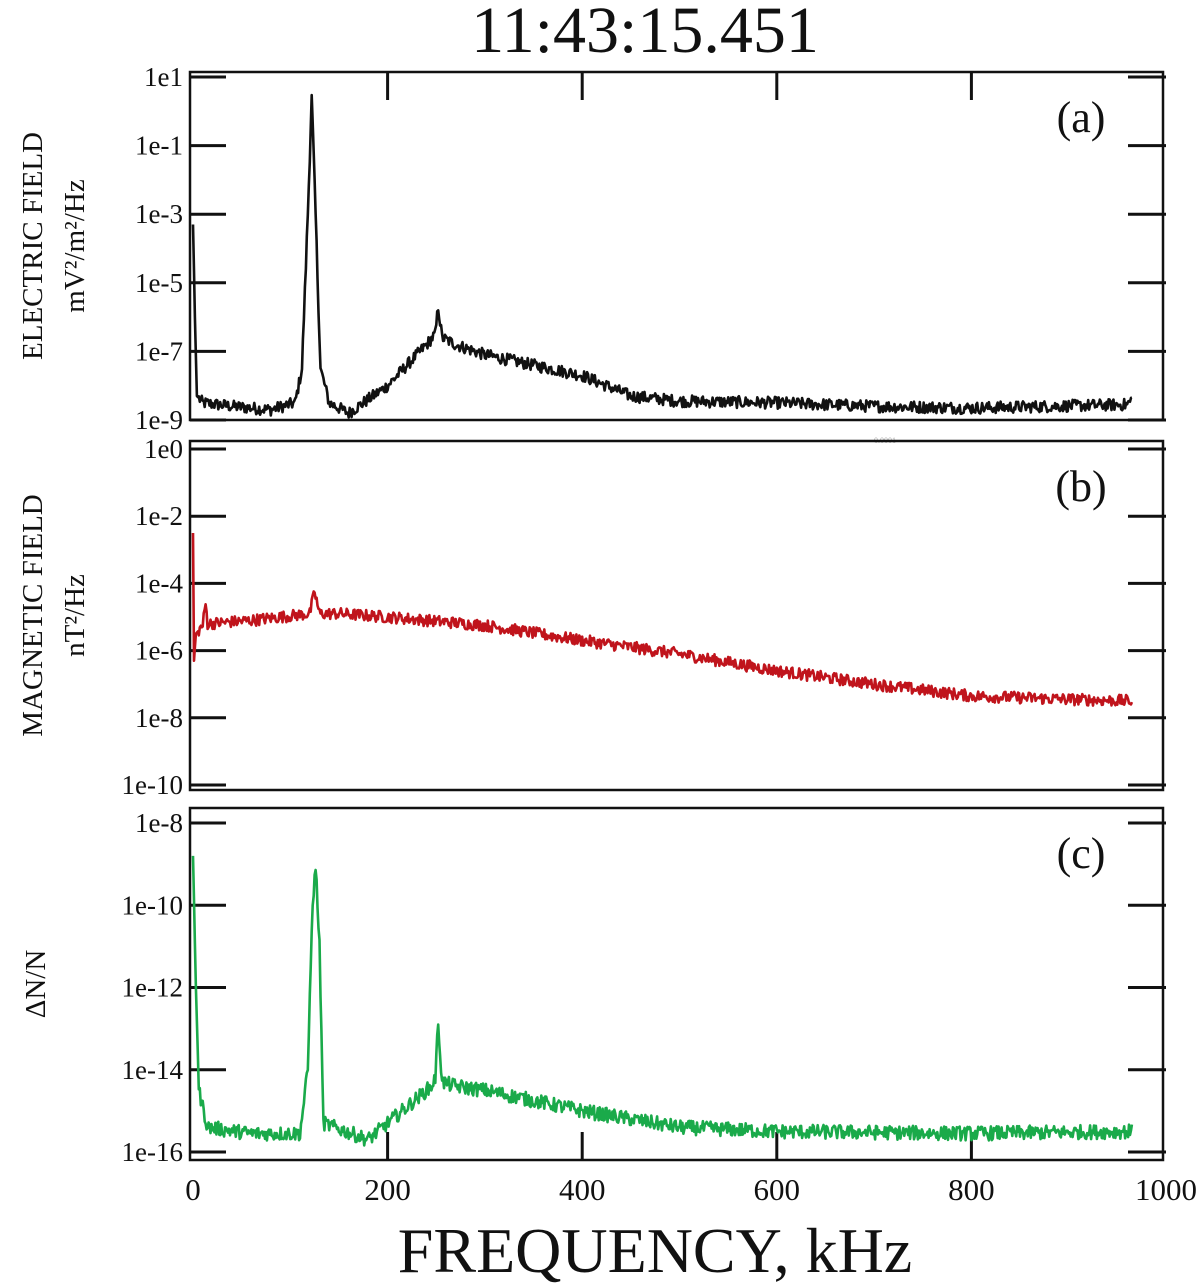 Image resolution: width=1200 pixels, height=1284 pixels. What do you see at coordinates (1081, 117) in the screenshot?
I see `panel-label: (a)` at bounding box center [1081, 117].